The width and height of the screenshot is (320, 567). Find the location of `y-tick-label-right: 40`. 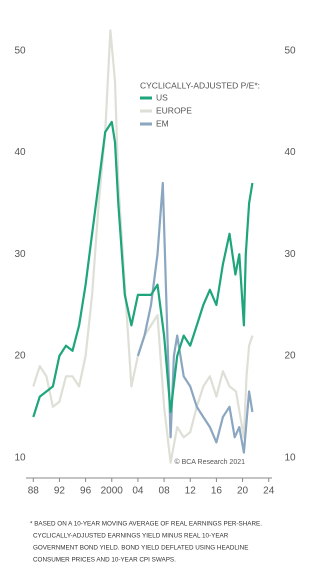

y-tick-label-right: 40 is located at coordinates (290, 152).